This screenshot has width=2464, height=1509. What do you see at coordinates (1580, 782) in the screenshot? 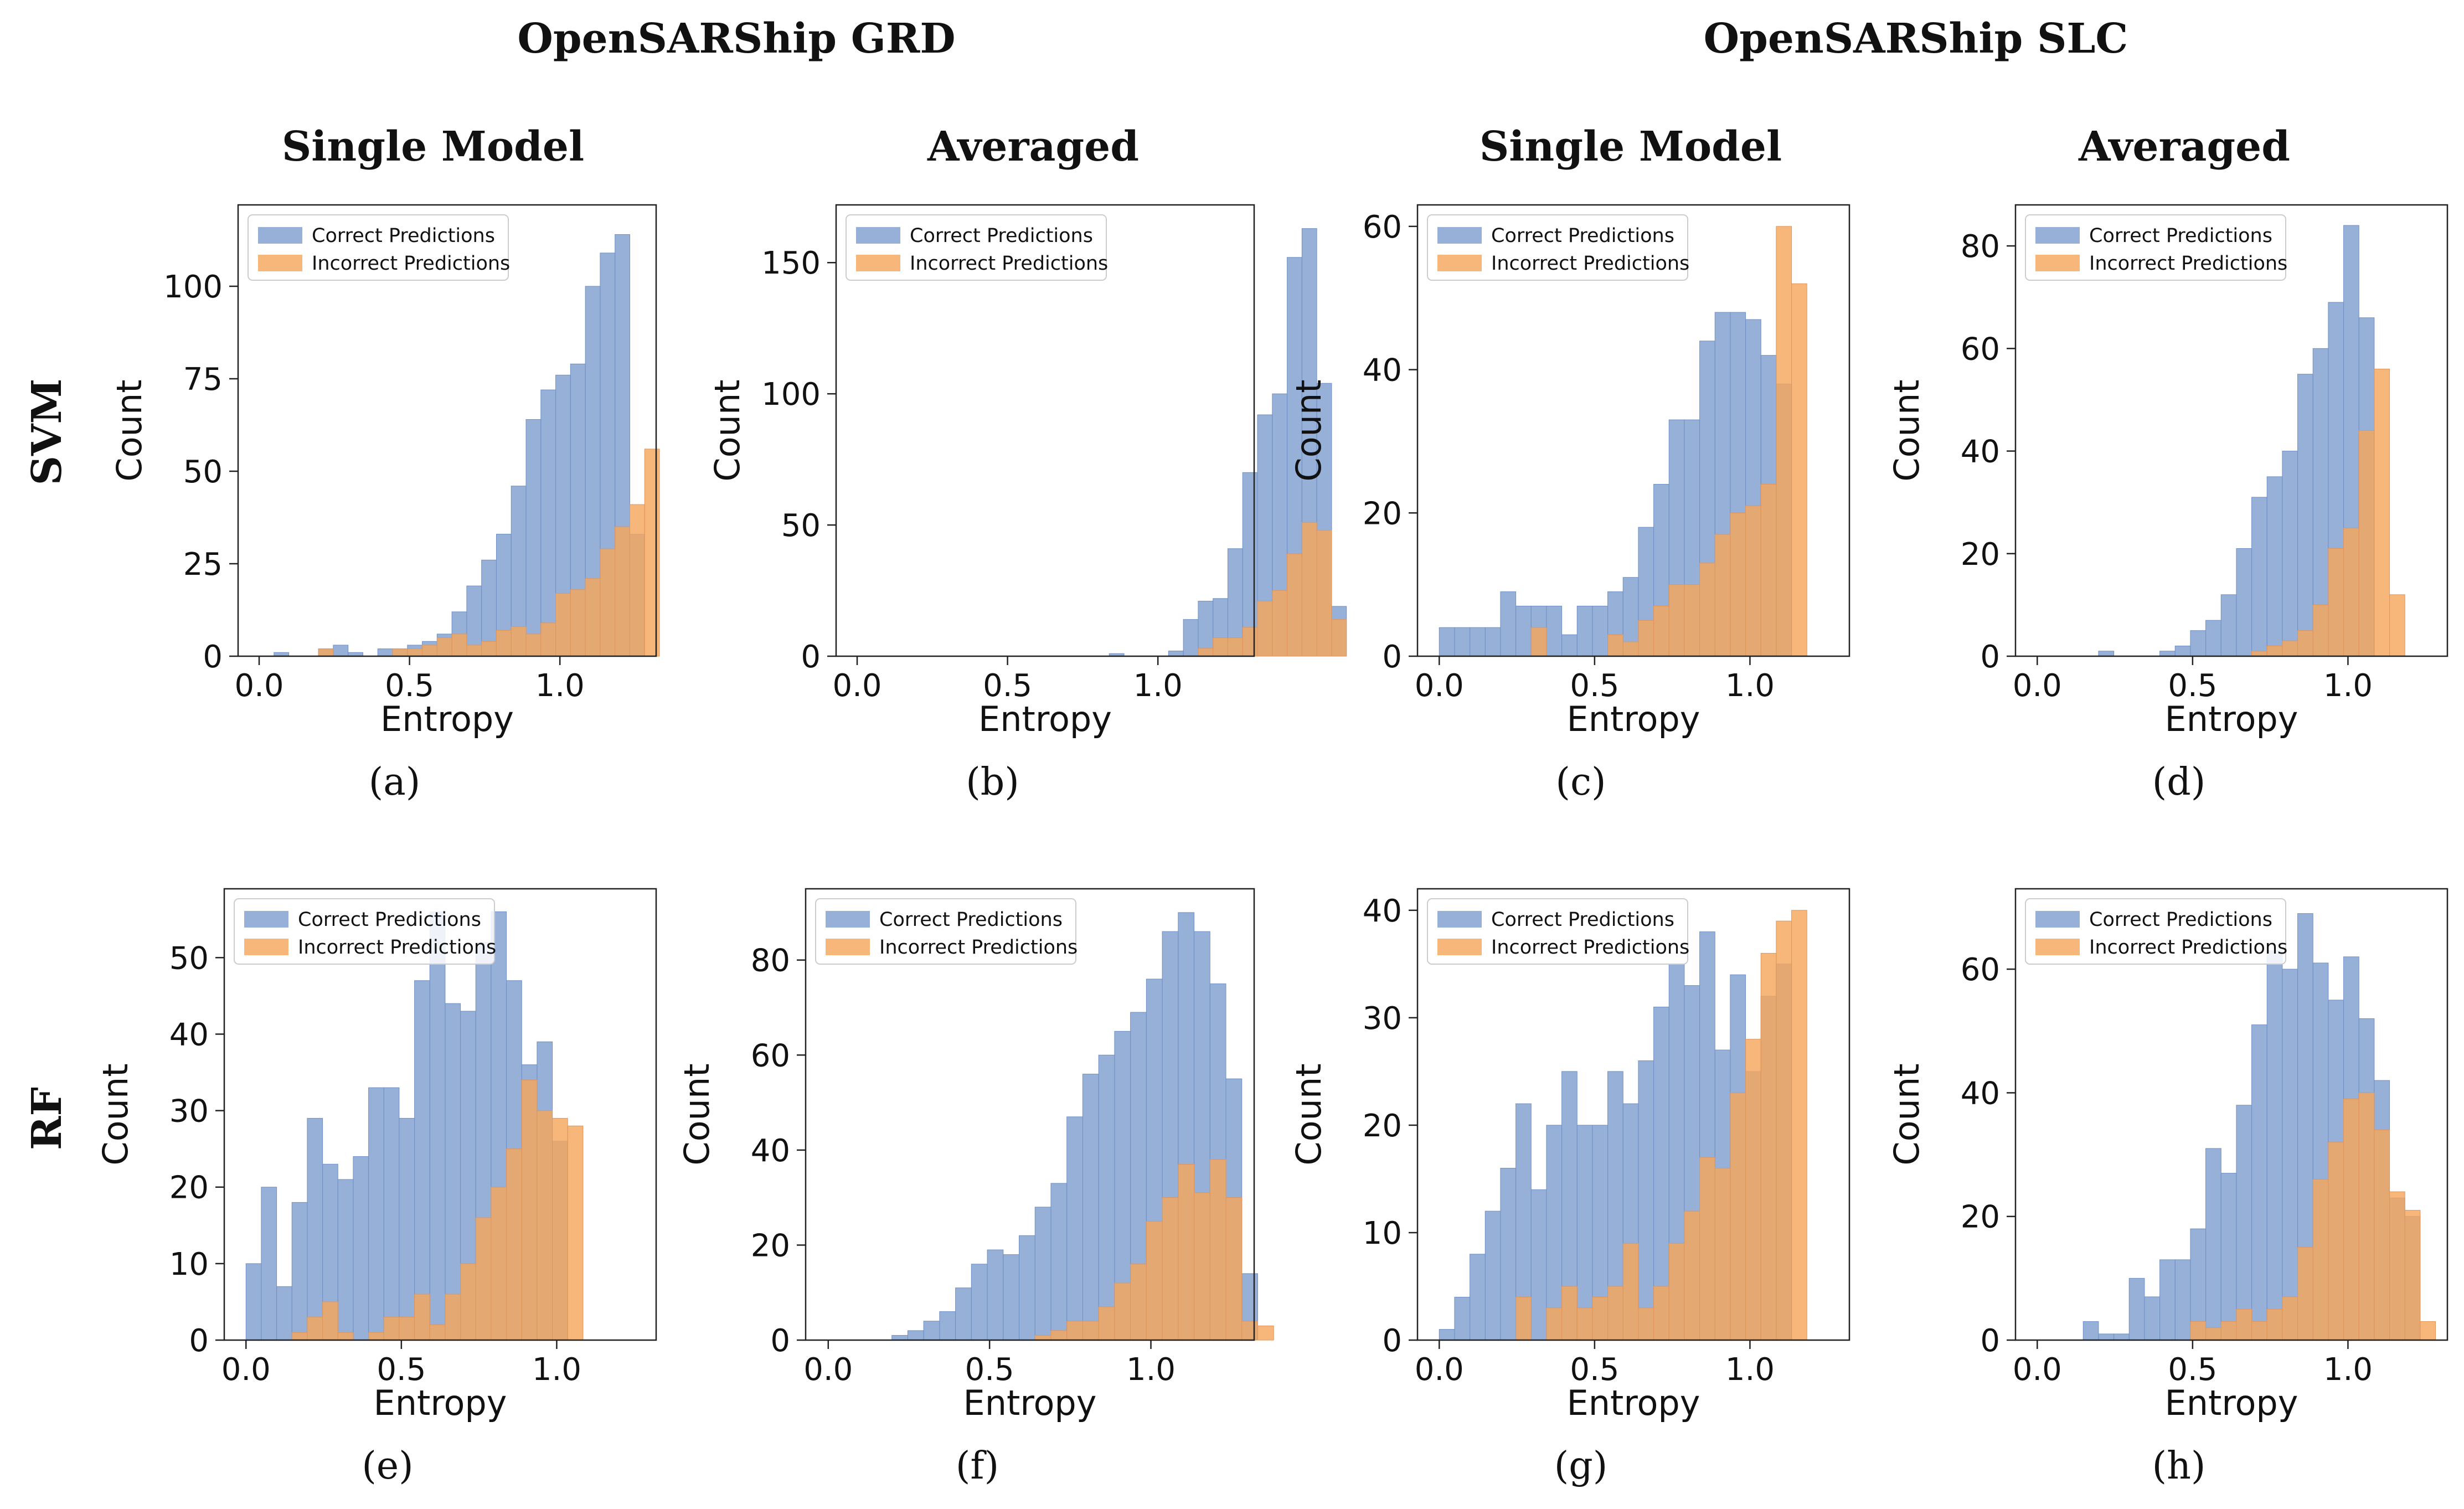
I see `panel-caption: (c)` at bounding box center [1580, 782].